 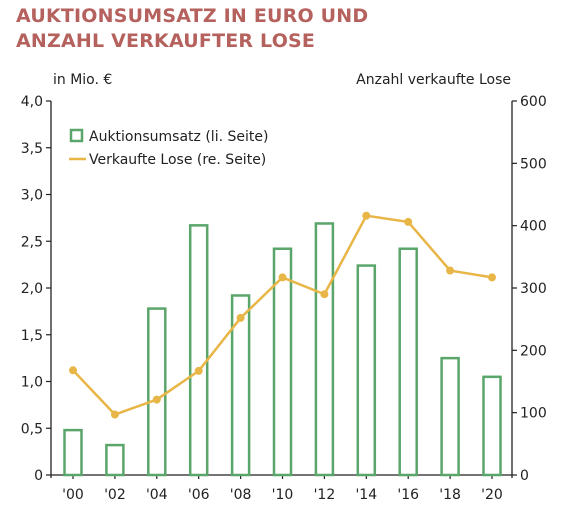 I want to click on x-tick-label: '00, so click(x=73, y=495).